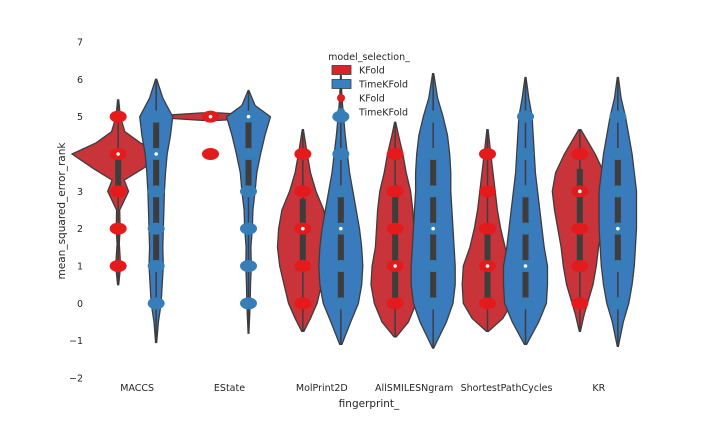  I want to click on legend-label-1: TimeKFold, so click(383, 85).